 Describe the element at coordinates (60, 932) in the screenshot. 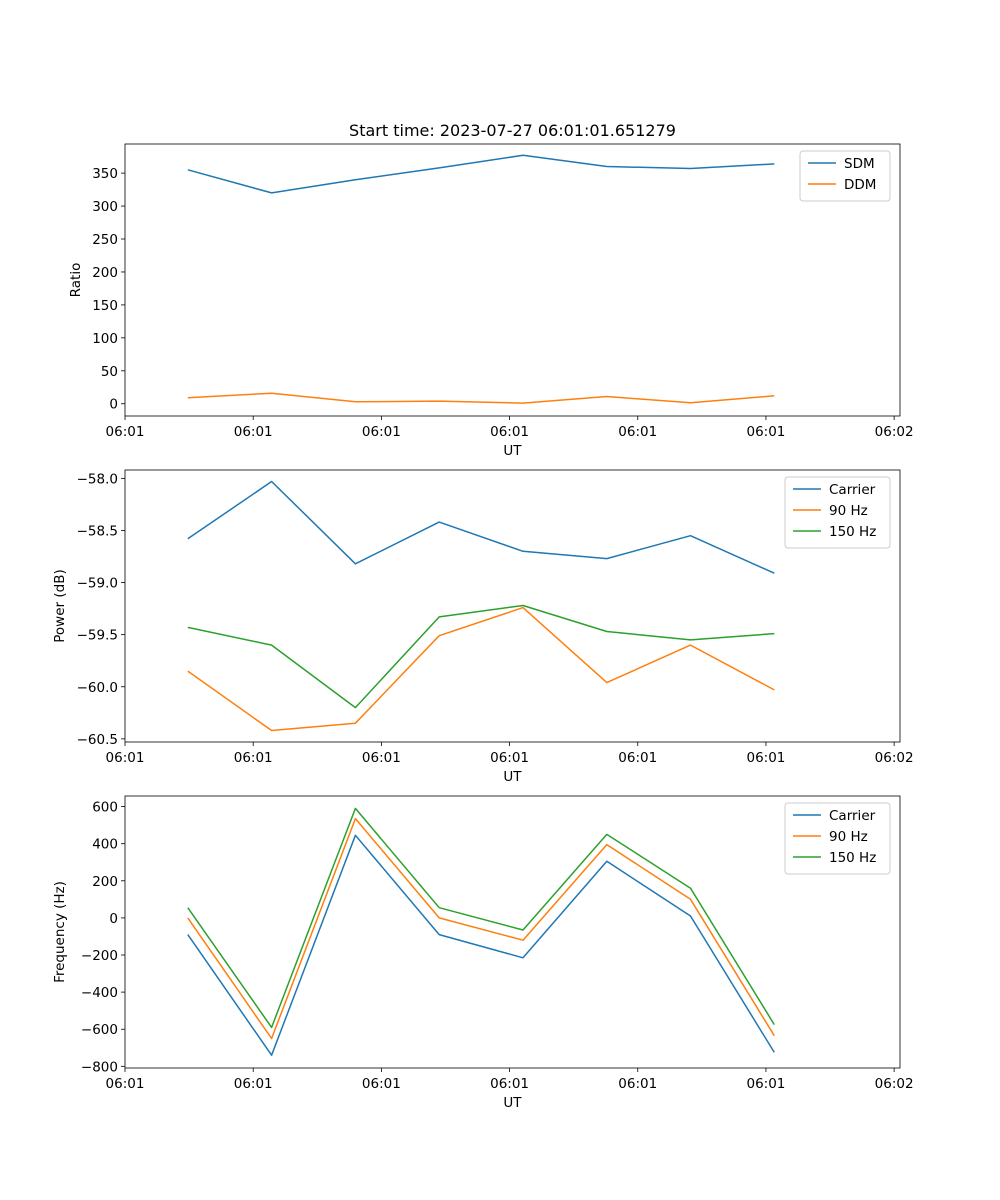

I see `y-axis-label: Frequency (Hz)` at that location.